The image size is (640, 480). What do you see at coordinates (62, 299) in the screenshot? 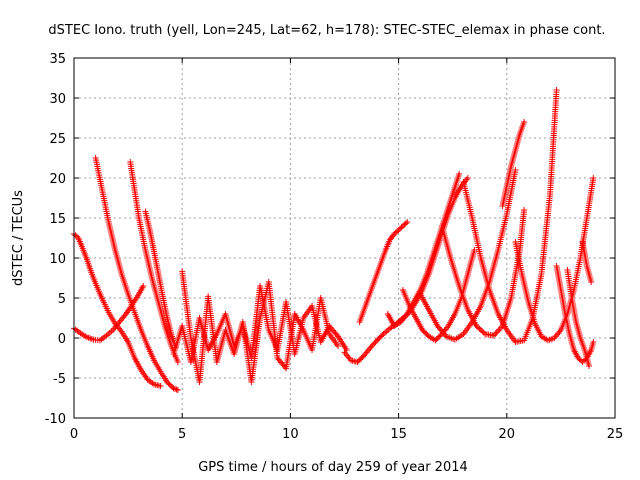
I see `y-tick-label: 5` at bounding box center [62, 299].